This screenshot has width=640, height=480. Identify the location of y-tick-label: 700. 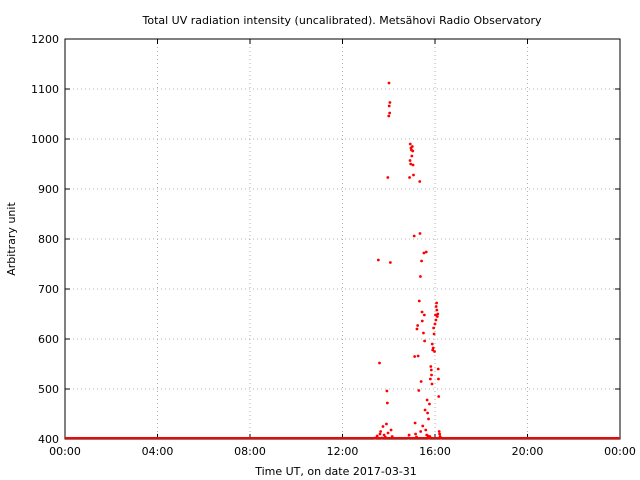
(48, 289).